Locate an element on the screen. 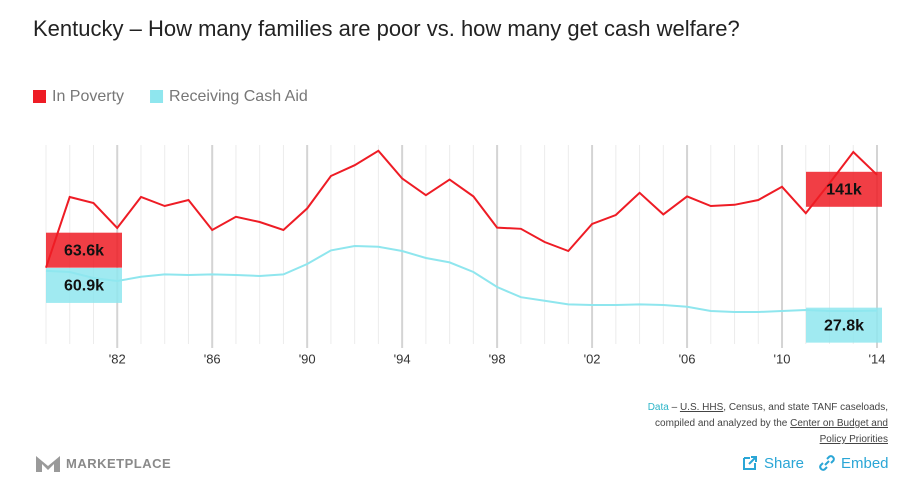 This screenshot has height=501, width=919. x-tick-label: '14 is located at coordinates (877, 358).